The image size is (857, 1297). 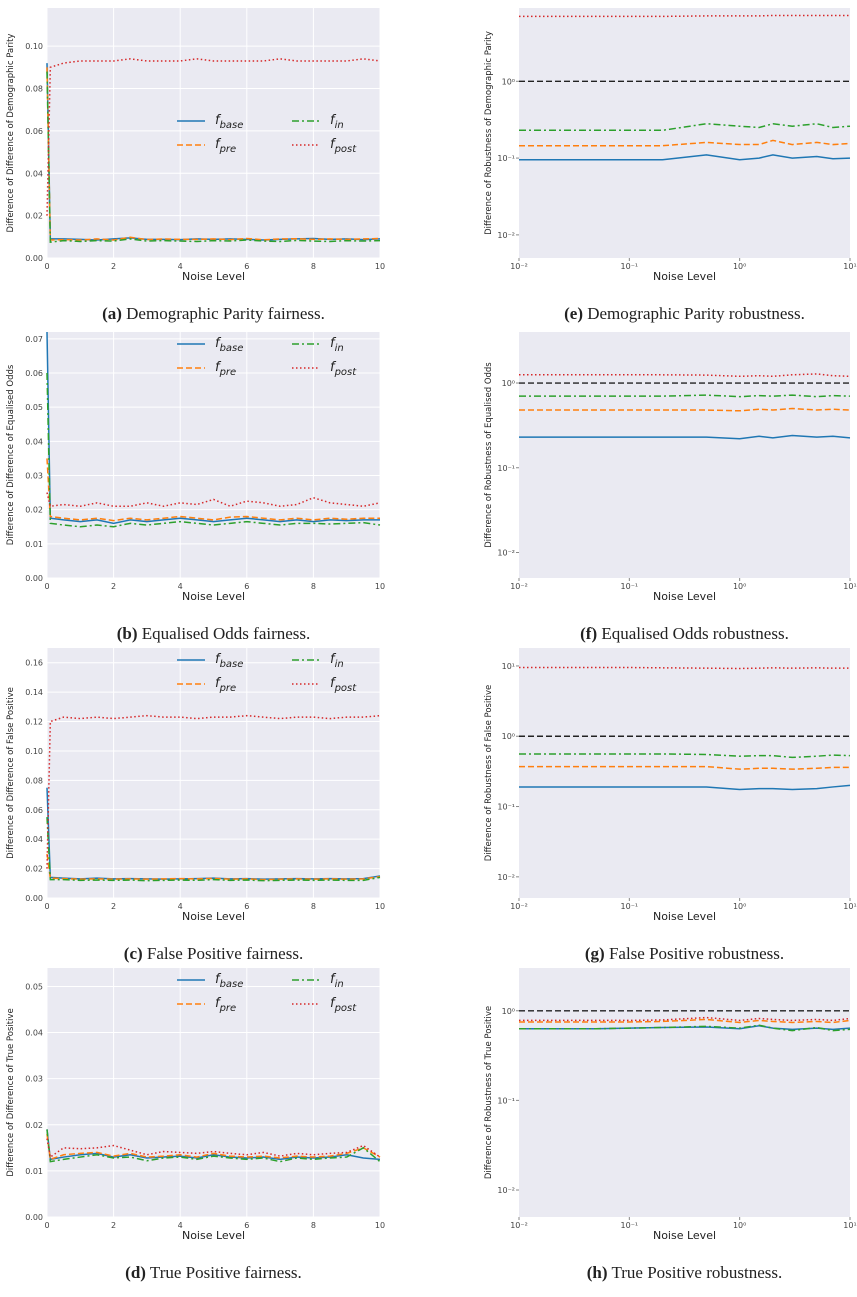 I want to click on caption: (a) Demographic Parity fairness., so click(x=213, y=313).